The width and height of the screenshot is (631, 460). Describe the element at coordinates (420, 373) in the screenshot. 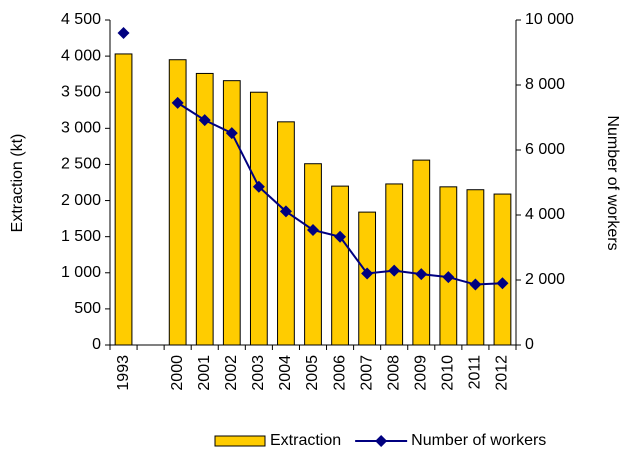

I see `x-tick-label: 2009` at that location.